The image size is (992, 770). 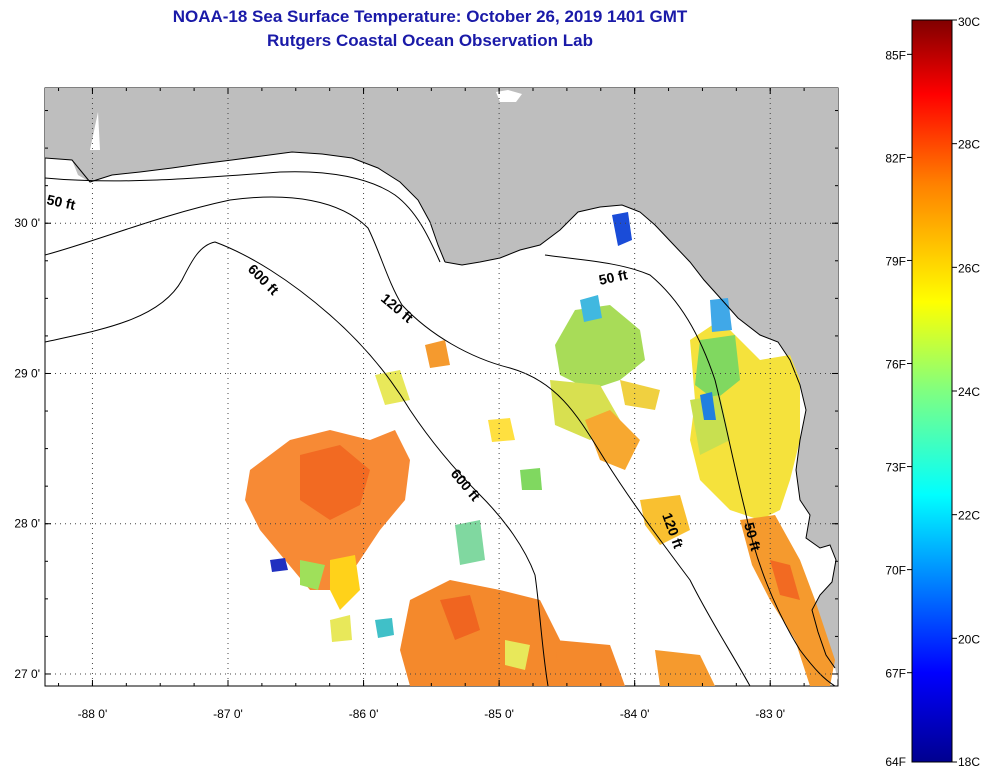 I want to click on colorbar-fahrenheit-labels: 85F 82F 79F 76F 73F 70F 67F 64F, so click(x=898, y=408).